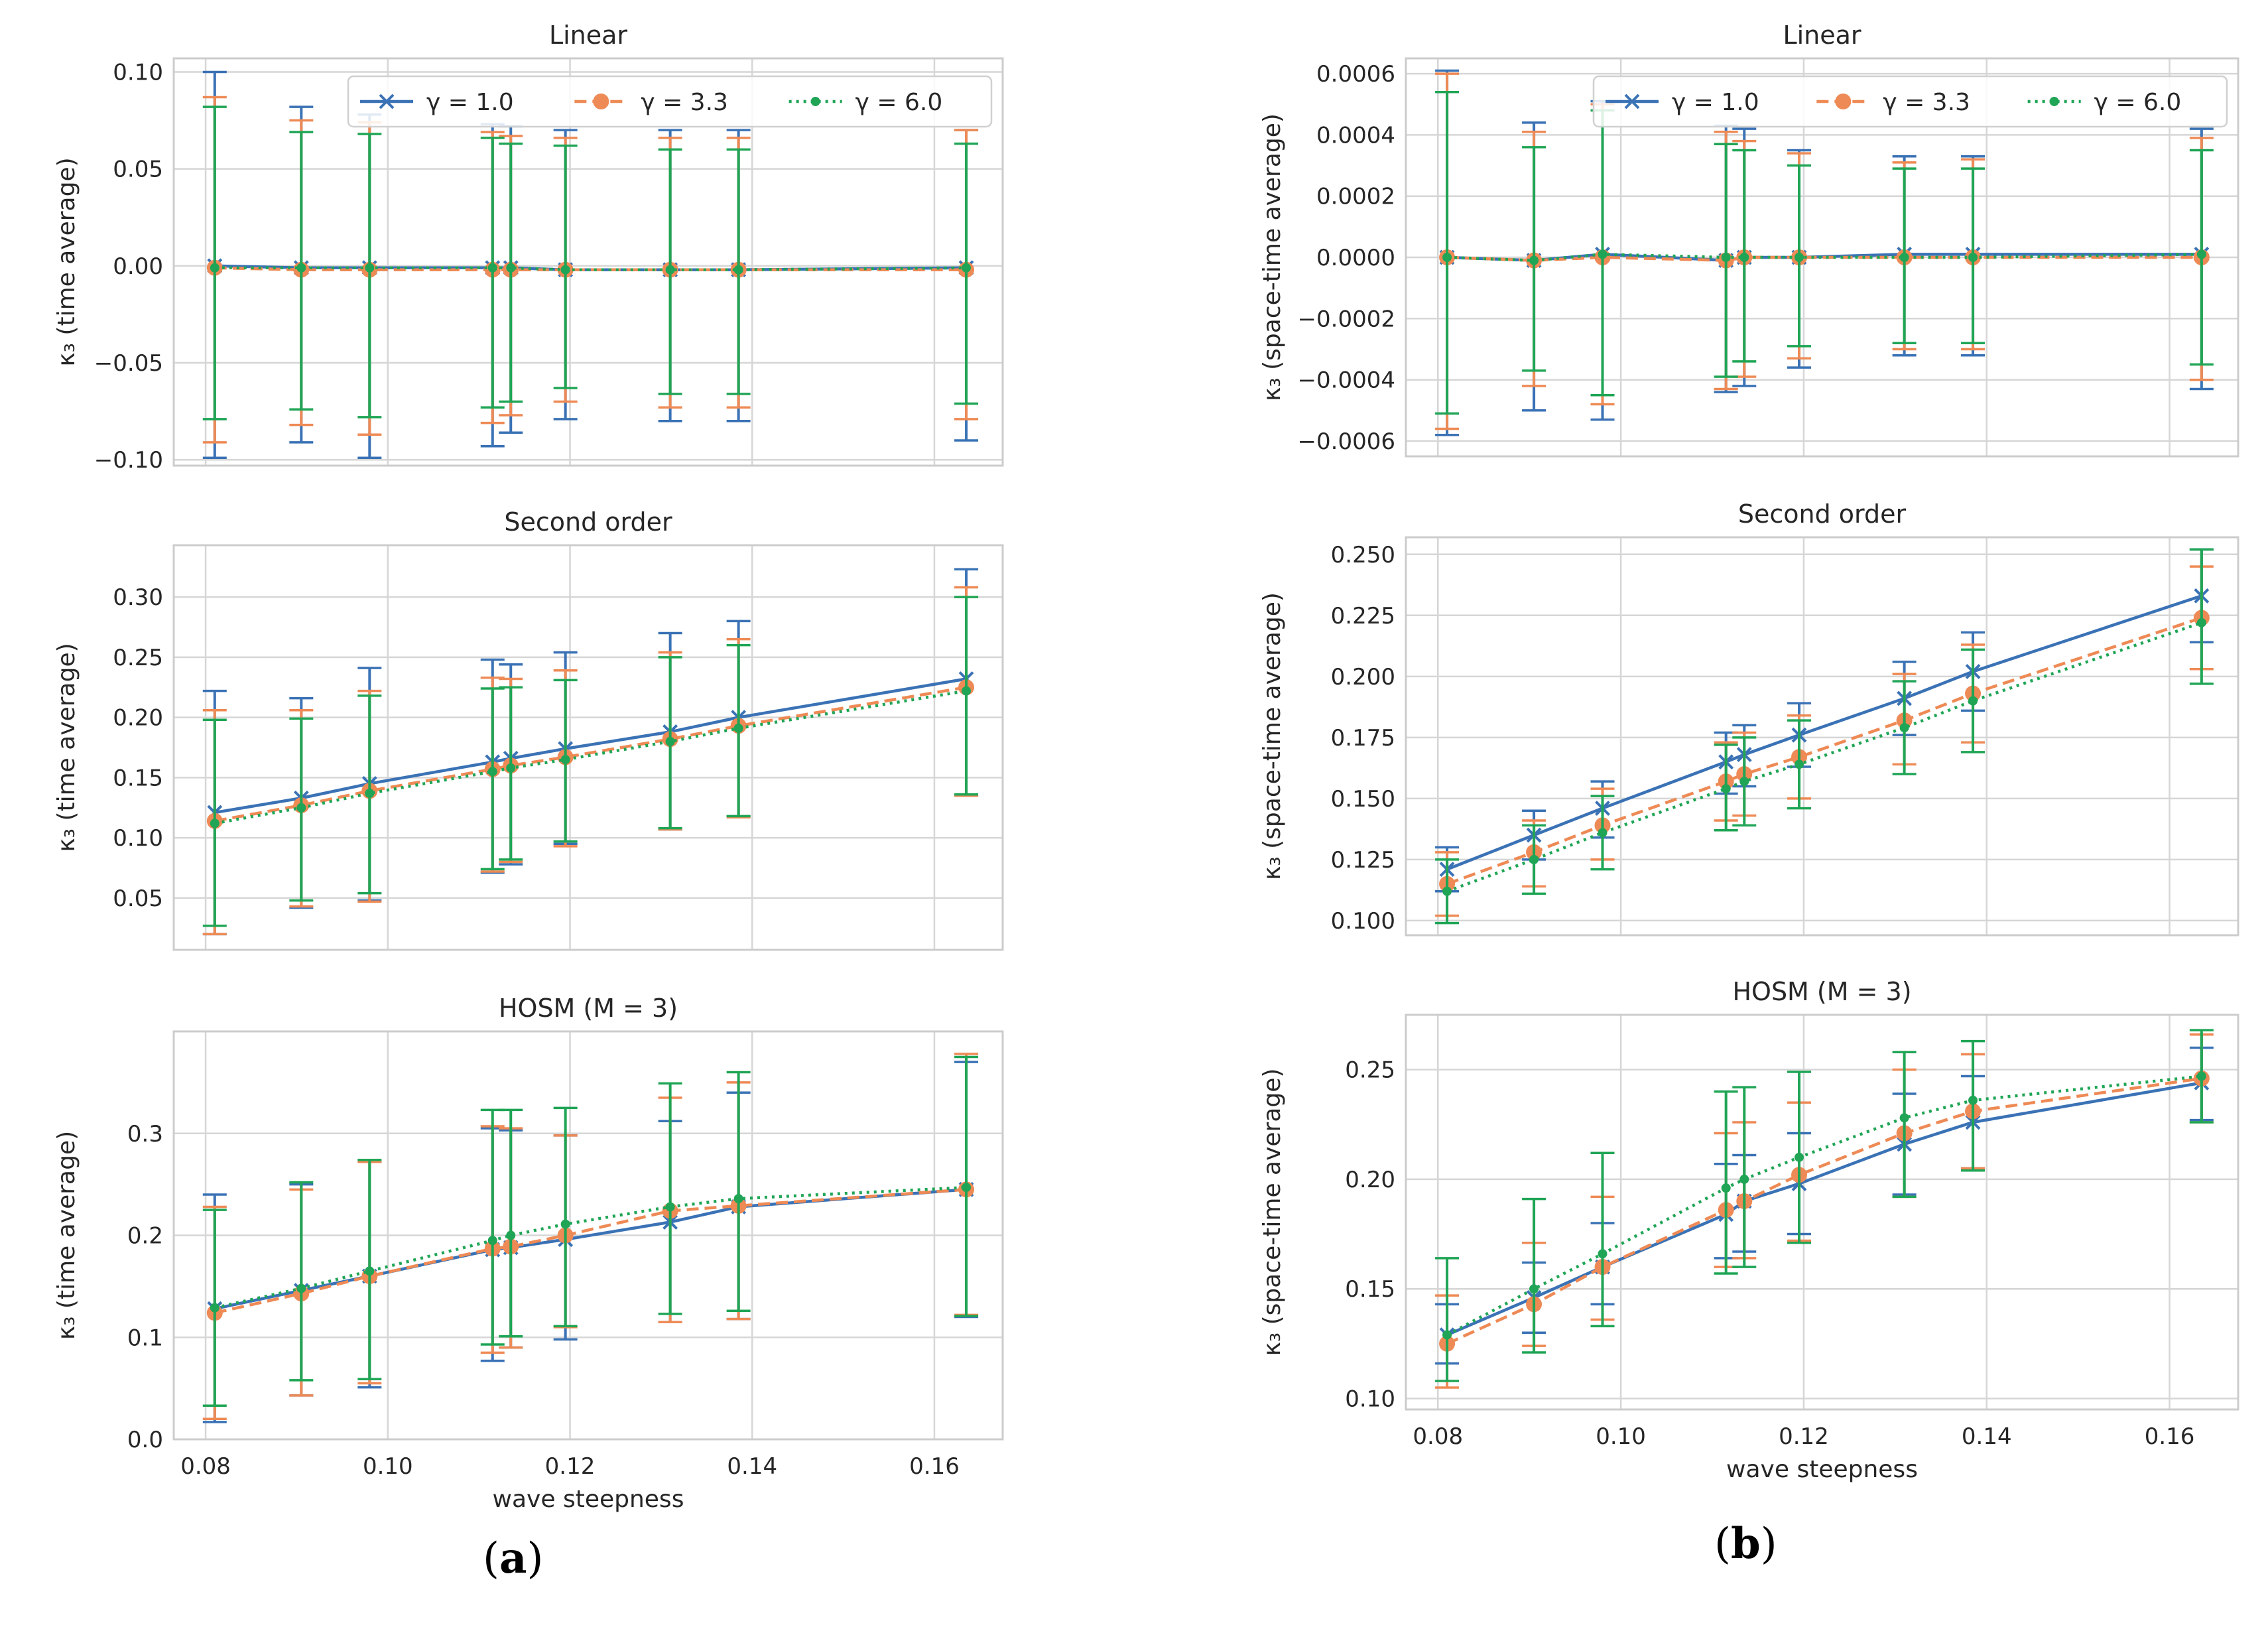 The height and width of the screenshot is (1633, 2268). I want to click on x-axis-label: wave steepness, so click(1822, 1469).